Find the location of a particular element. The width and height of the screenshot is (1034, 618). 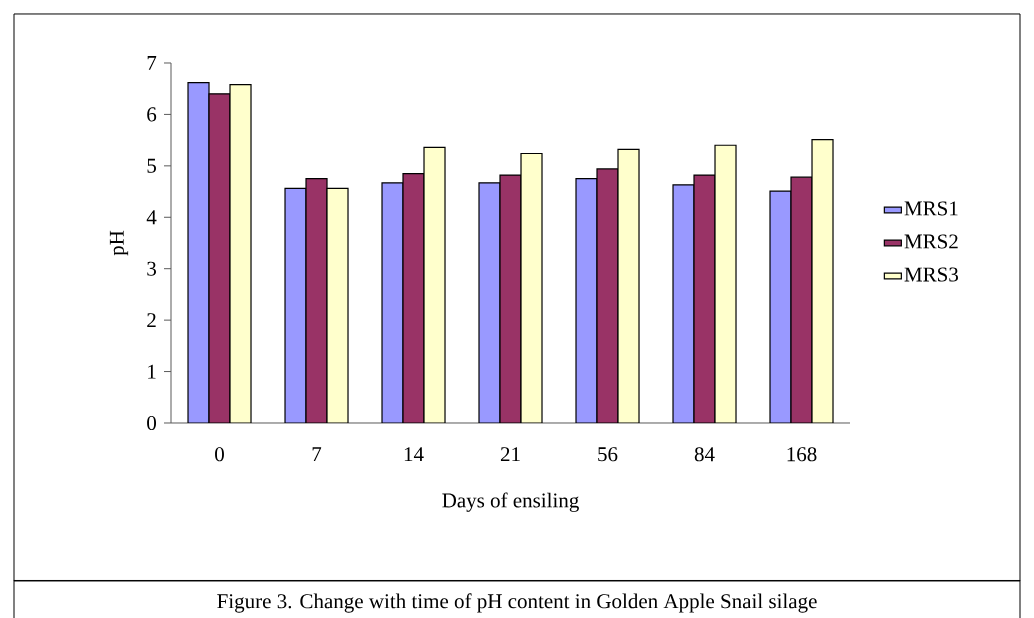

y-tick-label: 7 is located at coordinates (152, 63).